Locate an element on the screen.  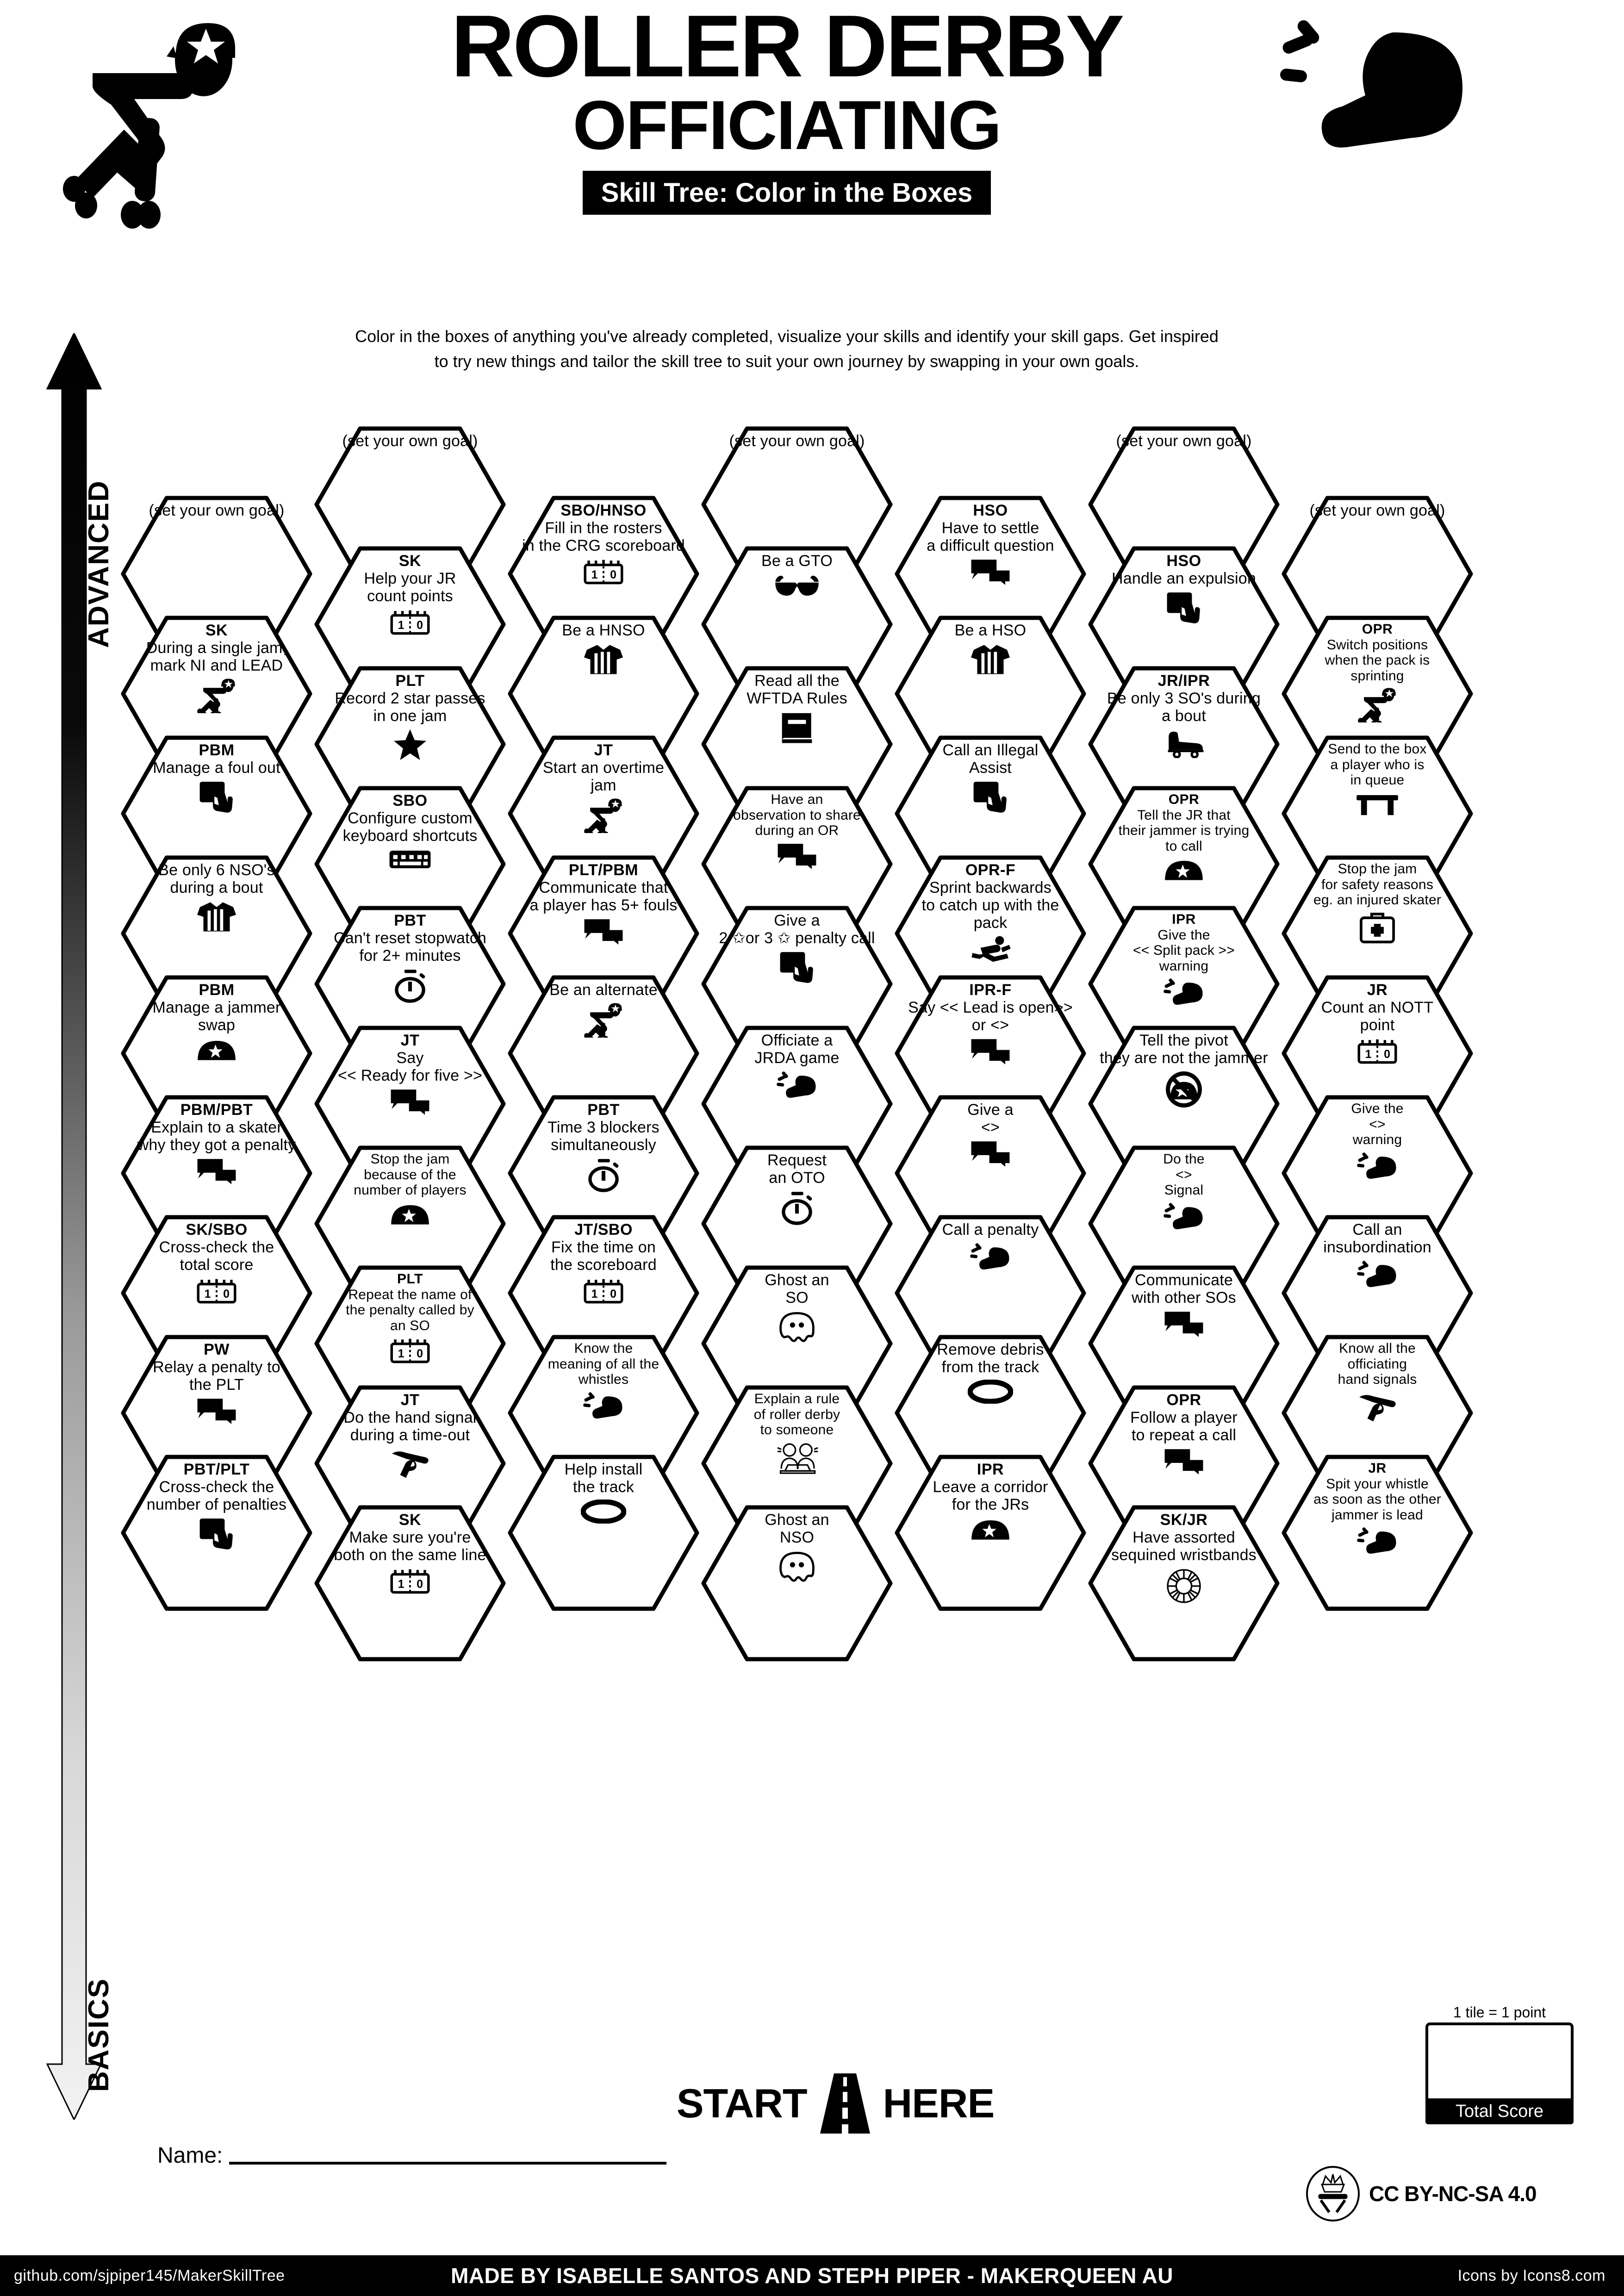
roller-skate-icon is located at coordinates (1184, 744).